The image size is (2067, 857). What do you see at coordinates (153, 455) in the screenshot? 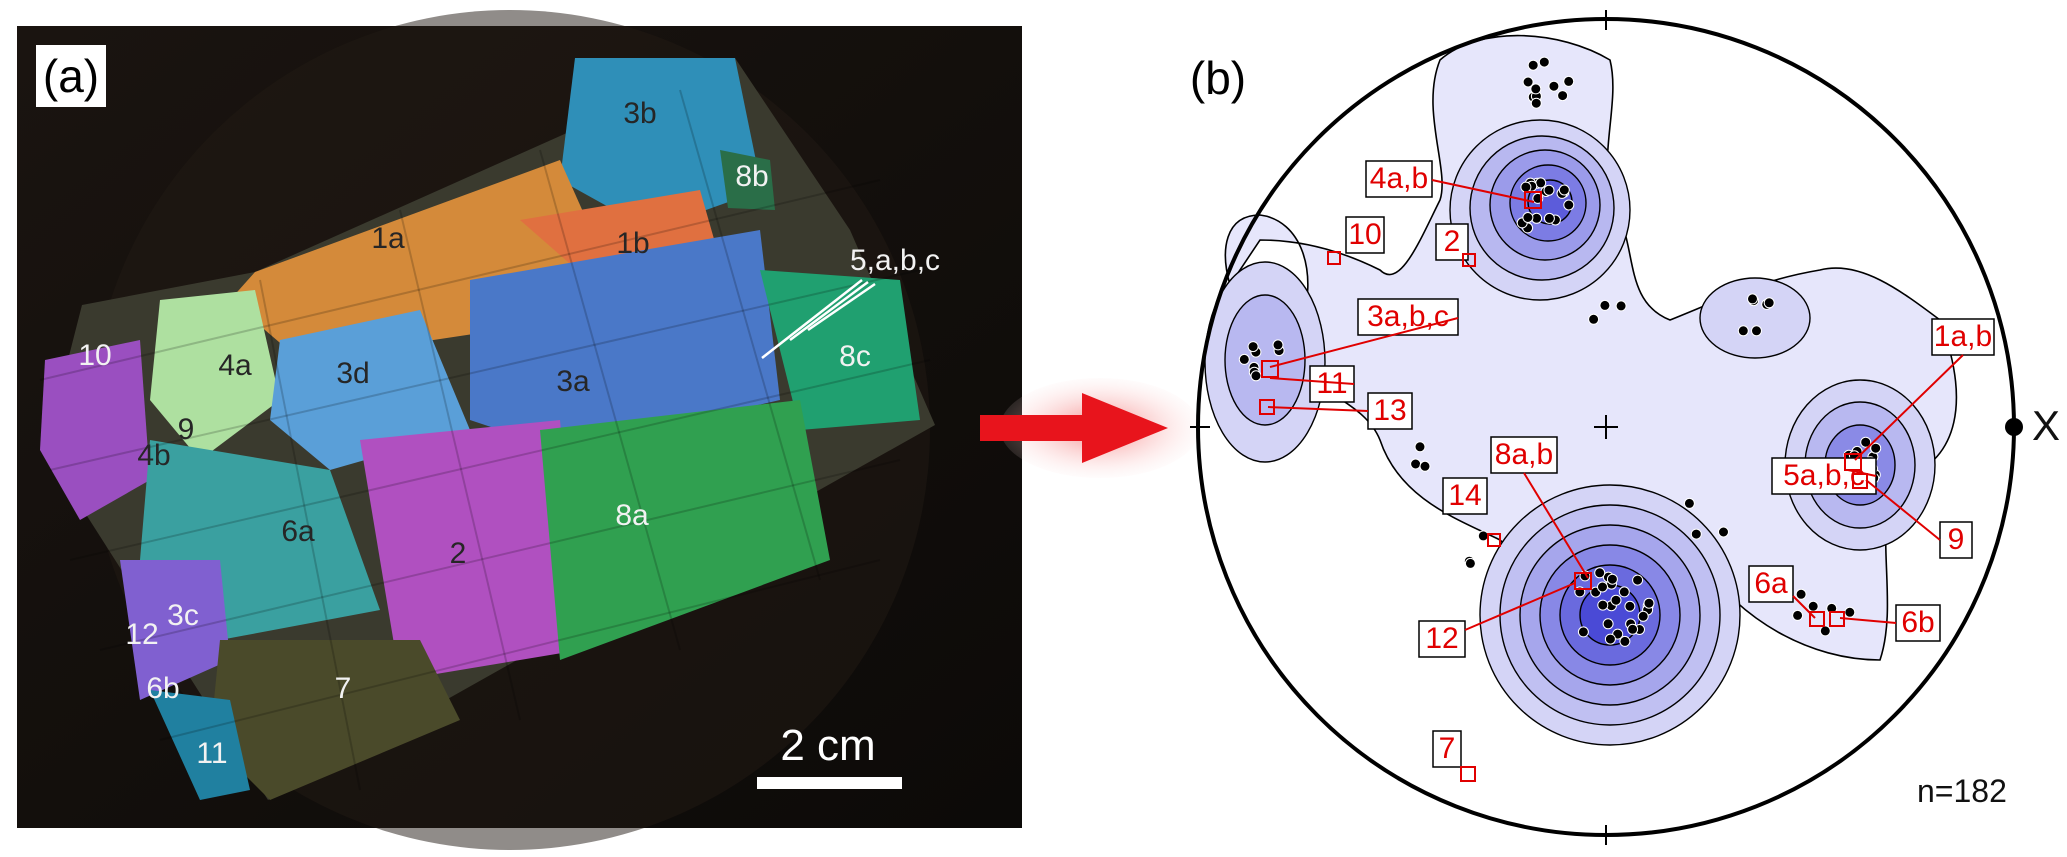
I see `grain-label: 4b` at bounding box center [153, 455].